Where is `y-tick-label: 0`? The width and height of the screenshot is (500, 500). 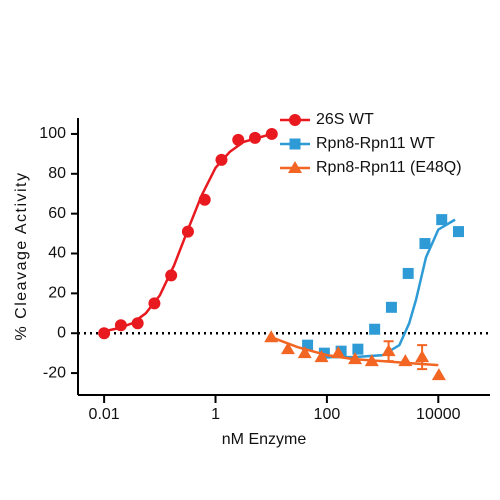 y-tick-label: 0 is located at coordinates (61, 332).